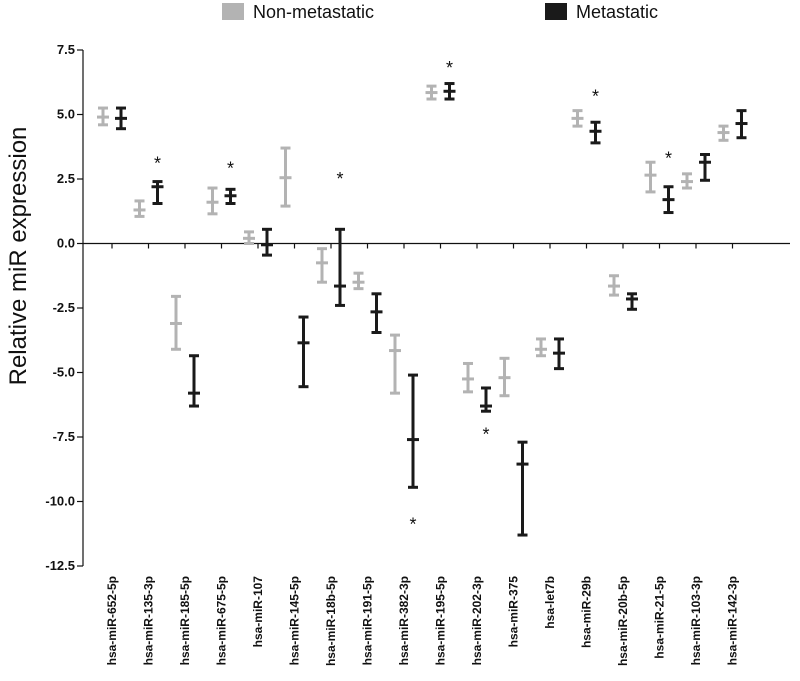 This screenshot has height=681, width=800. I want to click on x-category-label: hsa-miR-21-5p, so click(660, 617).